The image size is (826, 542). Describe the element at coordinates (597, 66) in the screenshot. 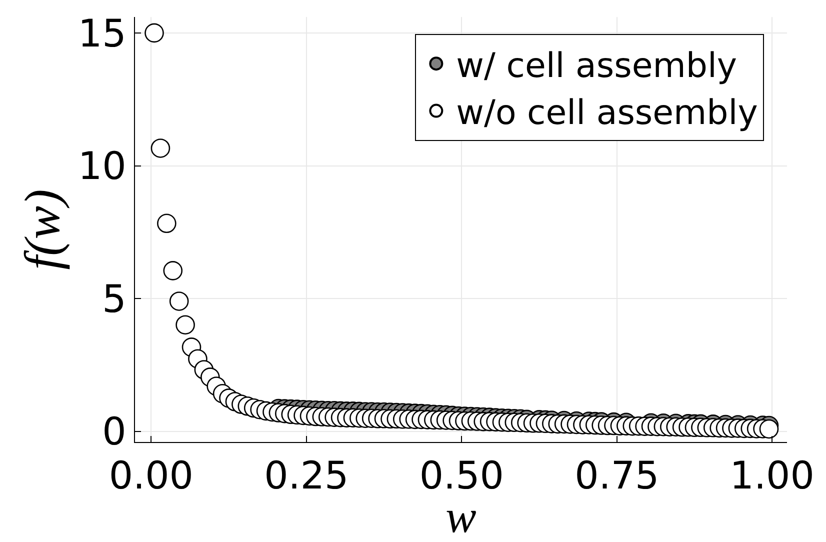

I see `legend-label: w/ cell assembly` at that location.